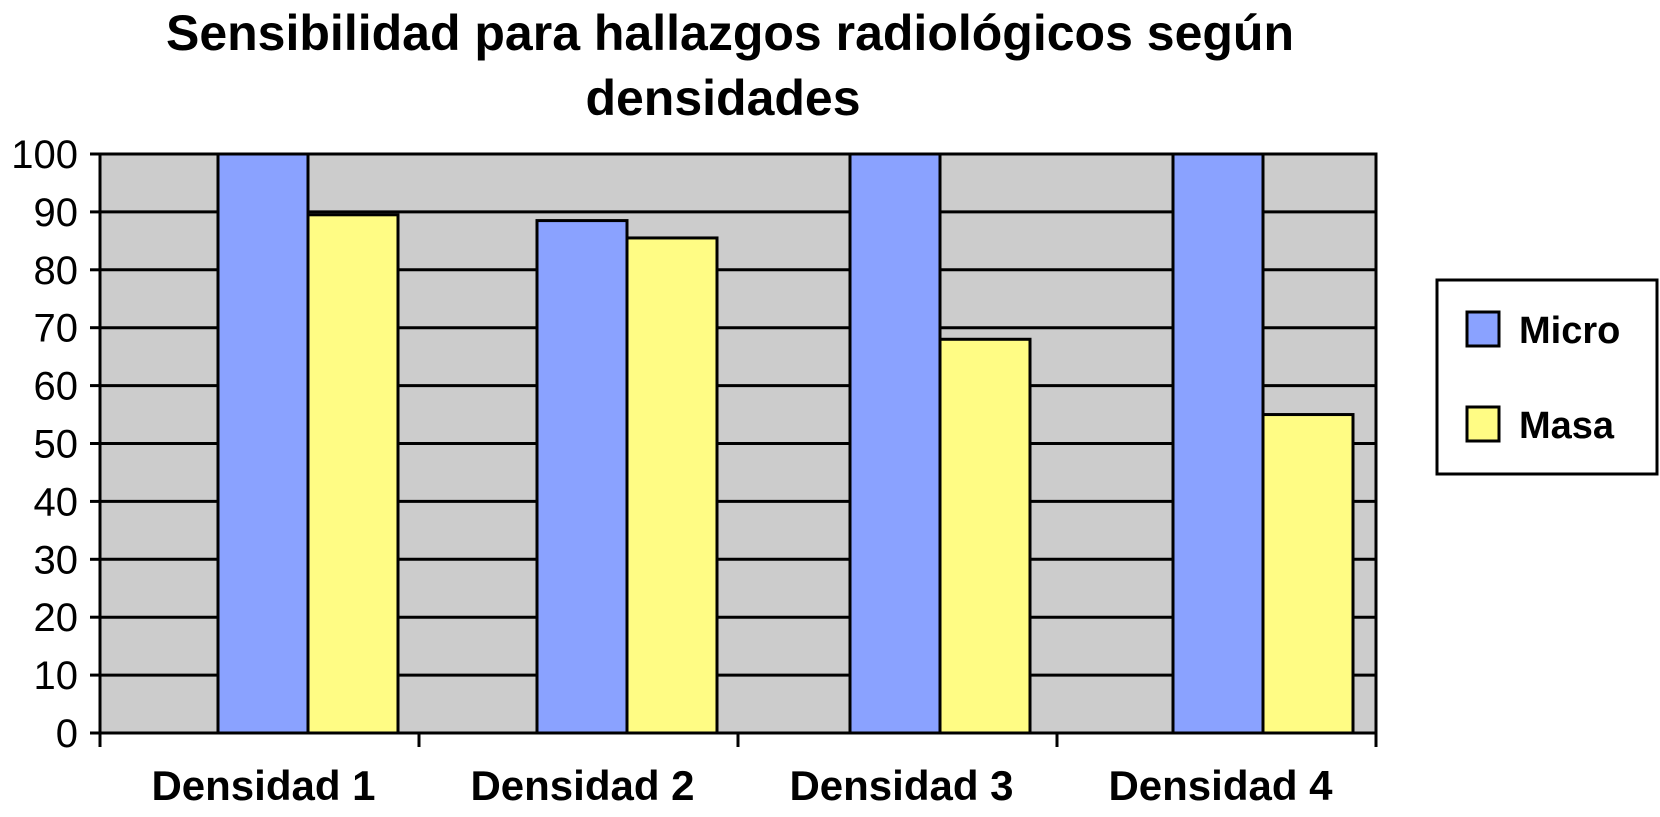 This screenshot has width=1660, height=817. I want to click on x-tick-label: Densidad 1, so click(263, 785).